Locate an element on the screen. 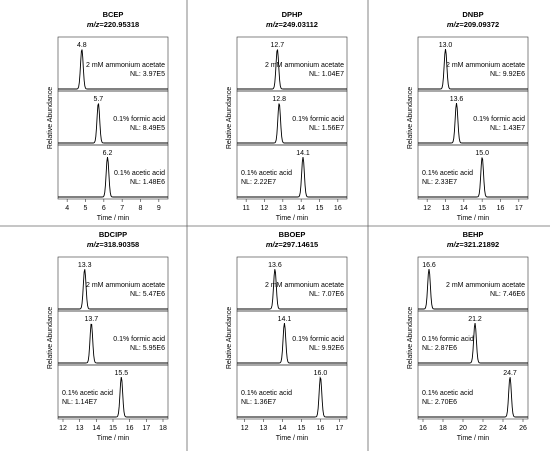  chromatogram-trace: 13.3 2 mM ammonium acetate NL: 5.47E6 is located at coordinates (113, 284).